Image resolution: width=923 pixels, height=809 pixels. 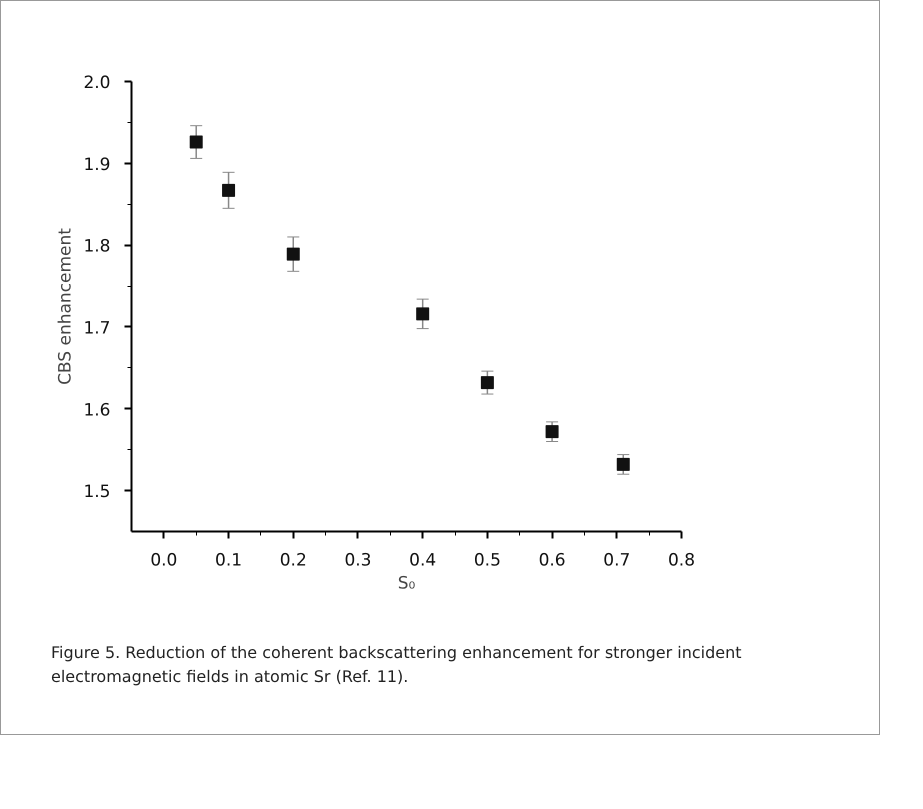 I want to click on caption: Figure 5. Reduction of the coherent backscattering enhancement for stronger incident electromagnetic fields in atomic Sr (Ref. 11)., so click(x=397, y=665).